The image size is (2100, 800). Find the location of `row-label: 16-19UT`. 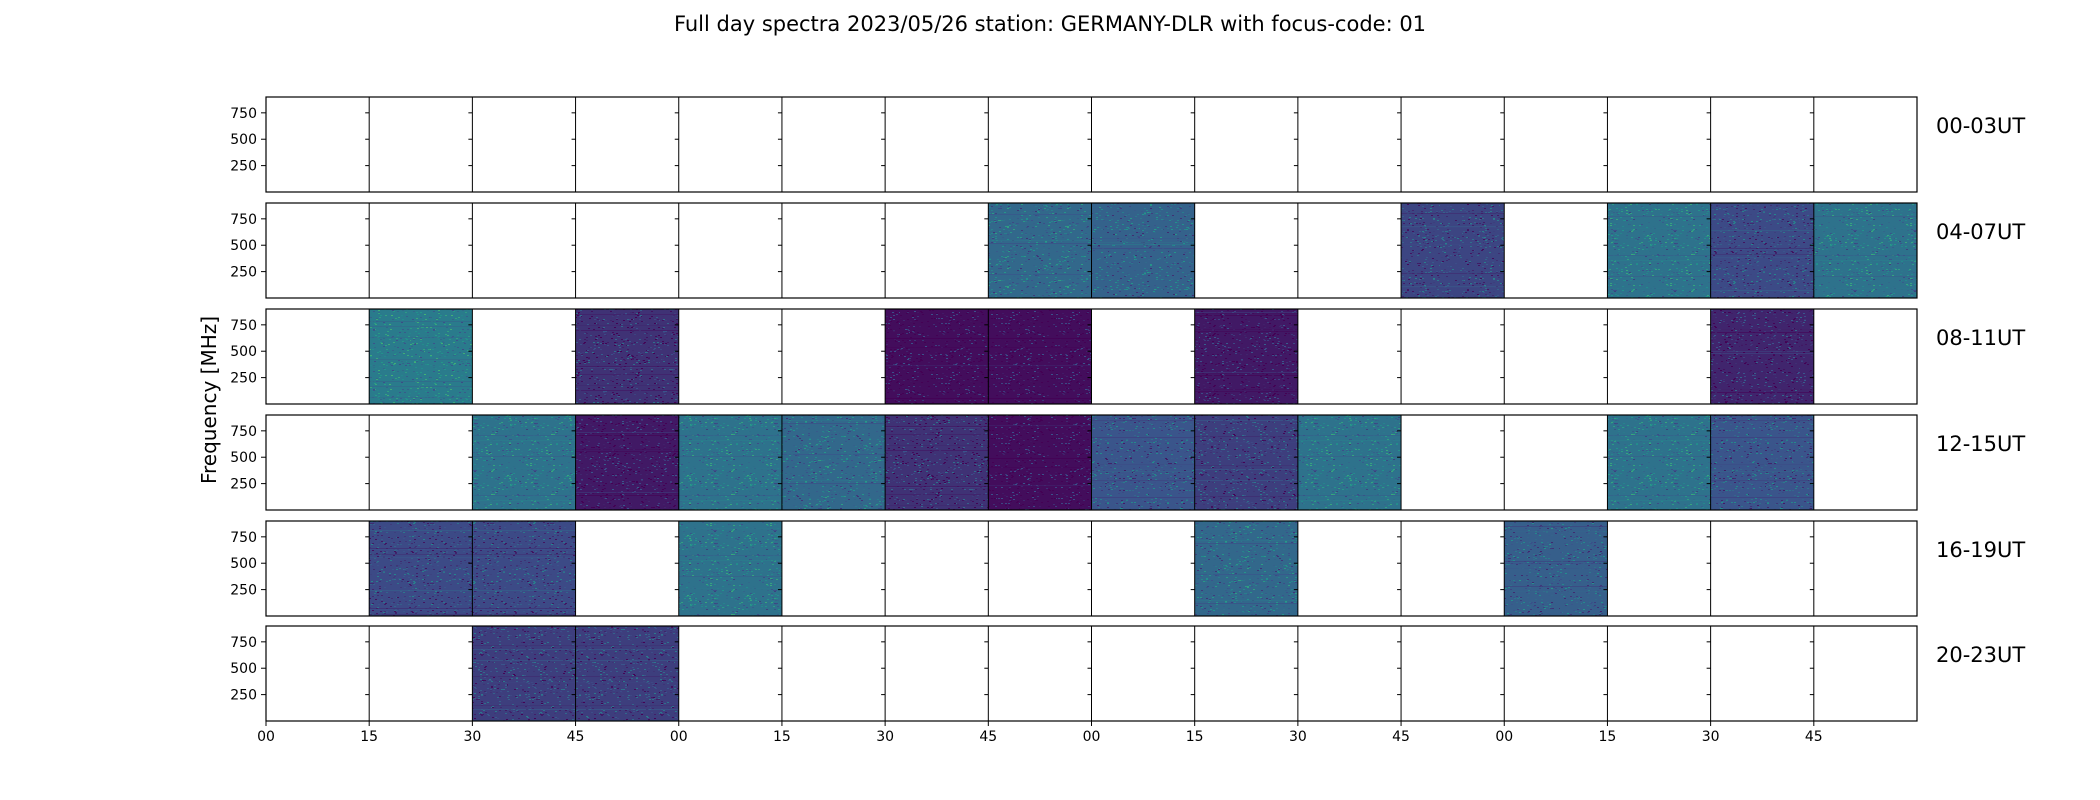

row-label: 16-19UT is located at coordinates (1980, 550).